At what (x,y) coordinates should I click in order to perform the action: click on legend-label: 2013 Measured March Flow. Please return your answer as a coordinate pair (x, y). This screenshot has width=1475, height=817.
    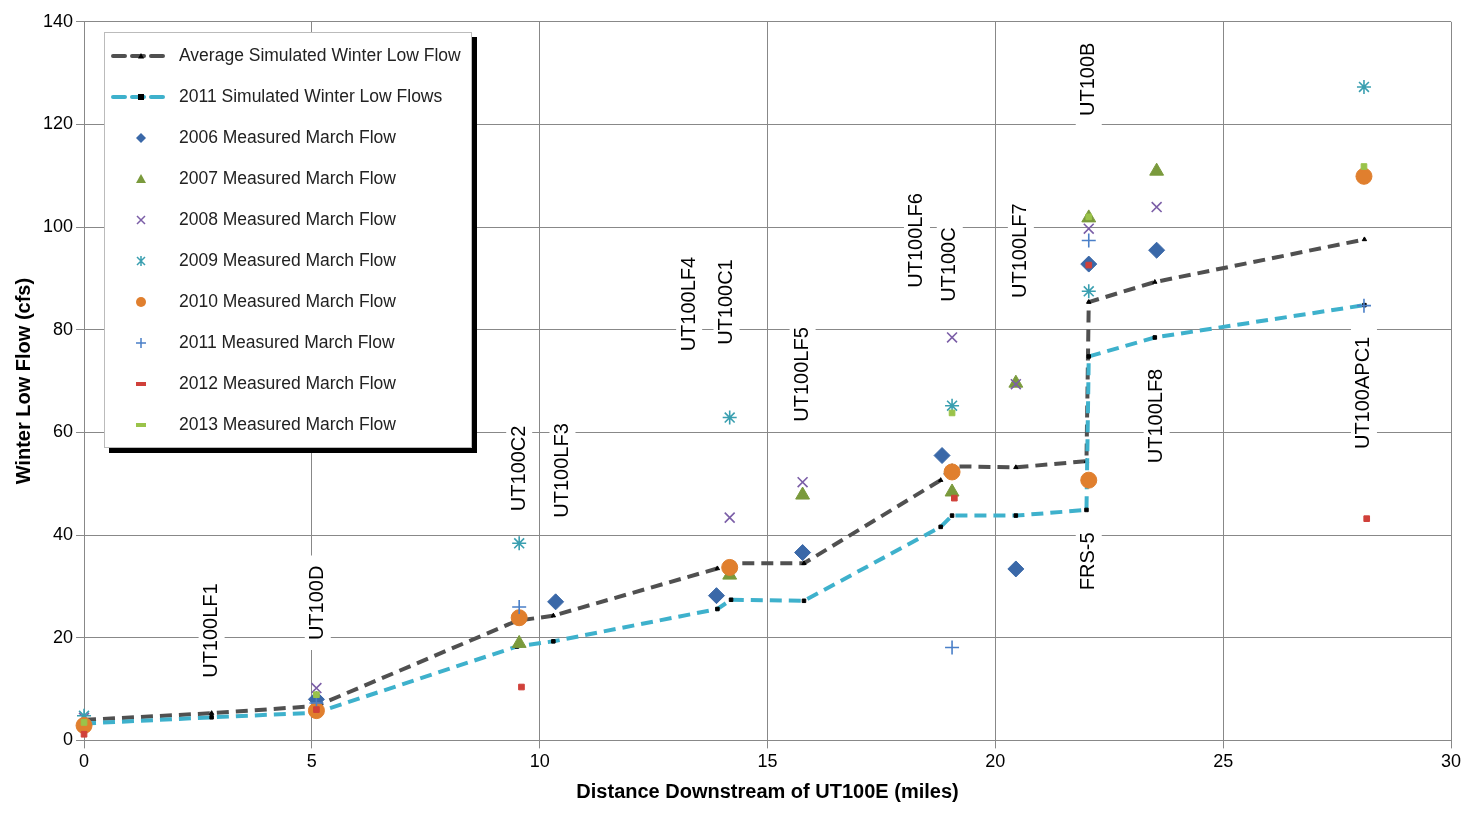
    Looking at the image, I should click on (287, 424).